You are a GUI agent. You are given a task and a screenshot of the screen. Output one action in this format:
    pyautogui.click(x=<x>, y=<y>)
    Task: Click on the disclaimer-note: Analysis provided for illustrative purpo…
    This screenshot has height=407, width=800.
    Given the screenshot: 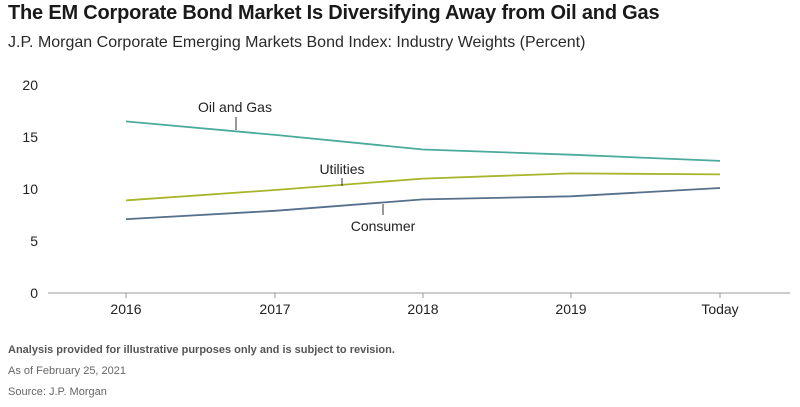 What is the action you would take?
    pyautogui.click(x=201, y=350)
    